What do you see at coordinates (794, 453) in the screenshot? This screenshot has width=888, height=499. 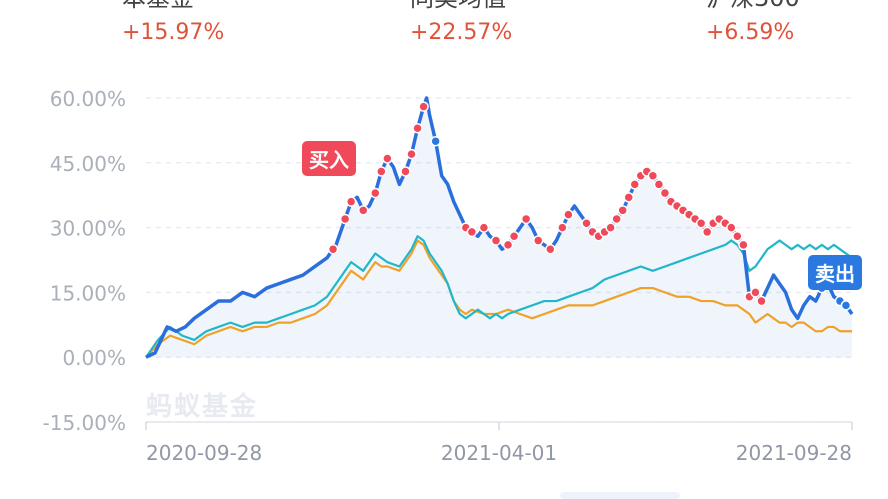 I see `x-tick-label: 2021-09-28` at bounding box center [794, 453].